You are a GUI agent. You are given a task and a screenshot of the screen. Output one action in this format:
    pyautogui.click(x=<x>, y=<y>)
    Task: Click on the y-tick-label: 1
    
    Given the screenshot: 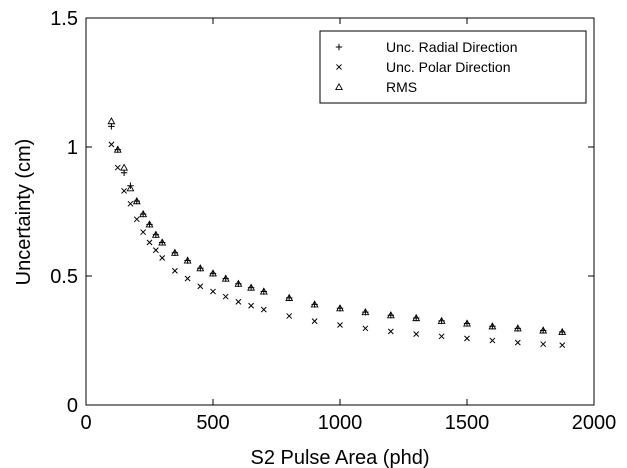 What is the action you would take?
    pyautogui.click(x=72, y=148)
    